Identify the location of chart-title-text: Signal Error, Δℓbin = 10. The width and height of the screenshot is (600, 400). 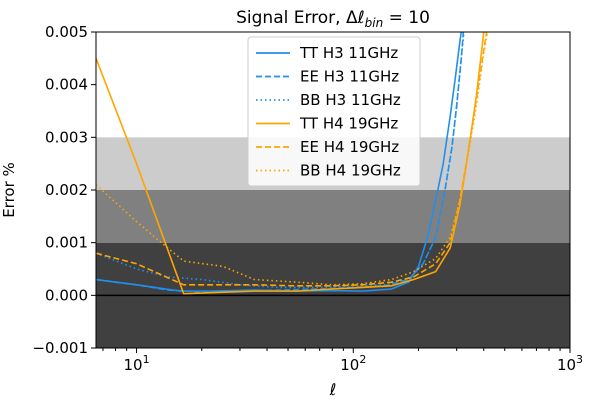
(333, 19).